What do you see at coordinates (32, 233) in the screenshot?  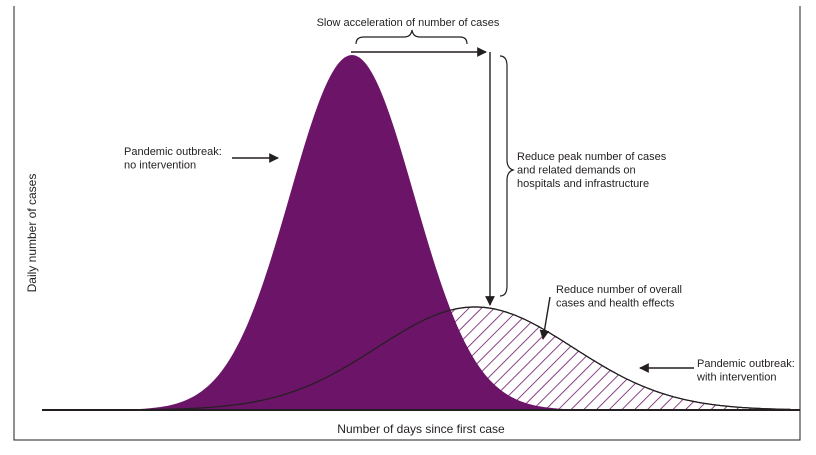 I see `y-axis-label: Daily number of cases` at bounding box center [32, 233].